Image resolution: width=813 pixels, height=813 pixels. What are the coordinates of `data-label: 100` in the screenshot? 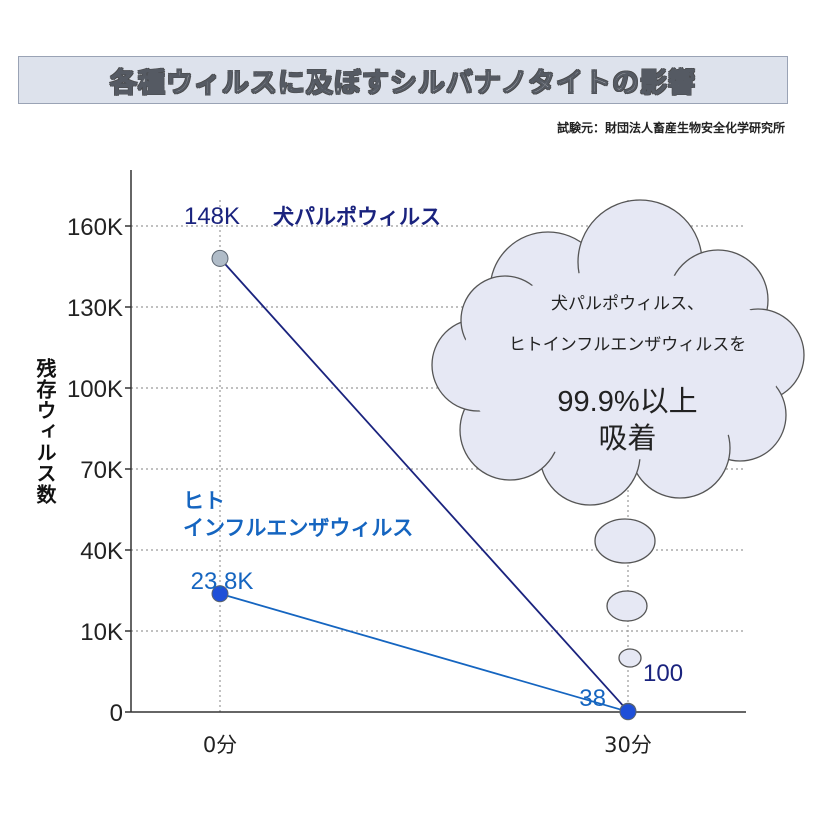 It's located at (663, 673).